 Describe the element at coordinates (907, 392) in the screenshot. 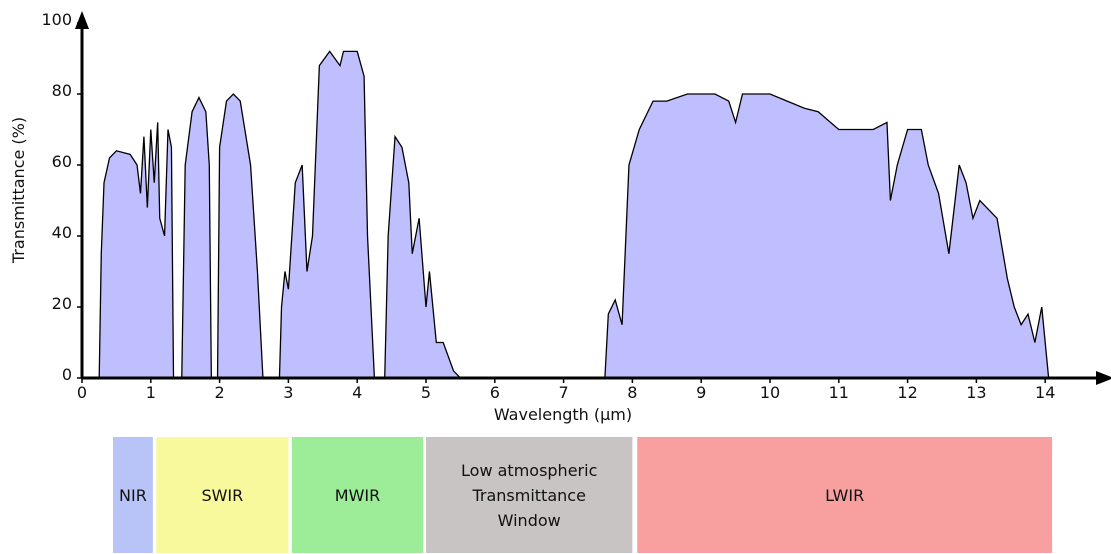

I see `x-tick-label: 12` at that location.